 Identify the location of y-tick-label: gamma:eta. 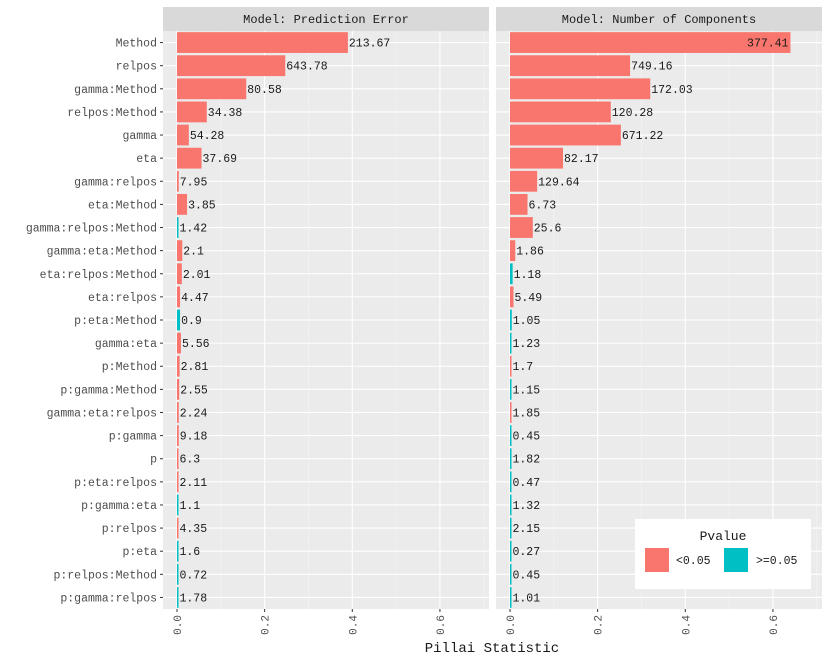
(126, 344).